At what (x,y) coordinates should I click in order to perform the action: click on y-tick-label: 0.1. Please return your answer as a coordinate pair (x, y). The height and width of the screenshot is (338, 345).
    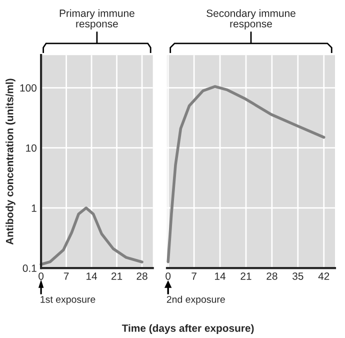
    Looking at the image, I should click on (29, 268).